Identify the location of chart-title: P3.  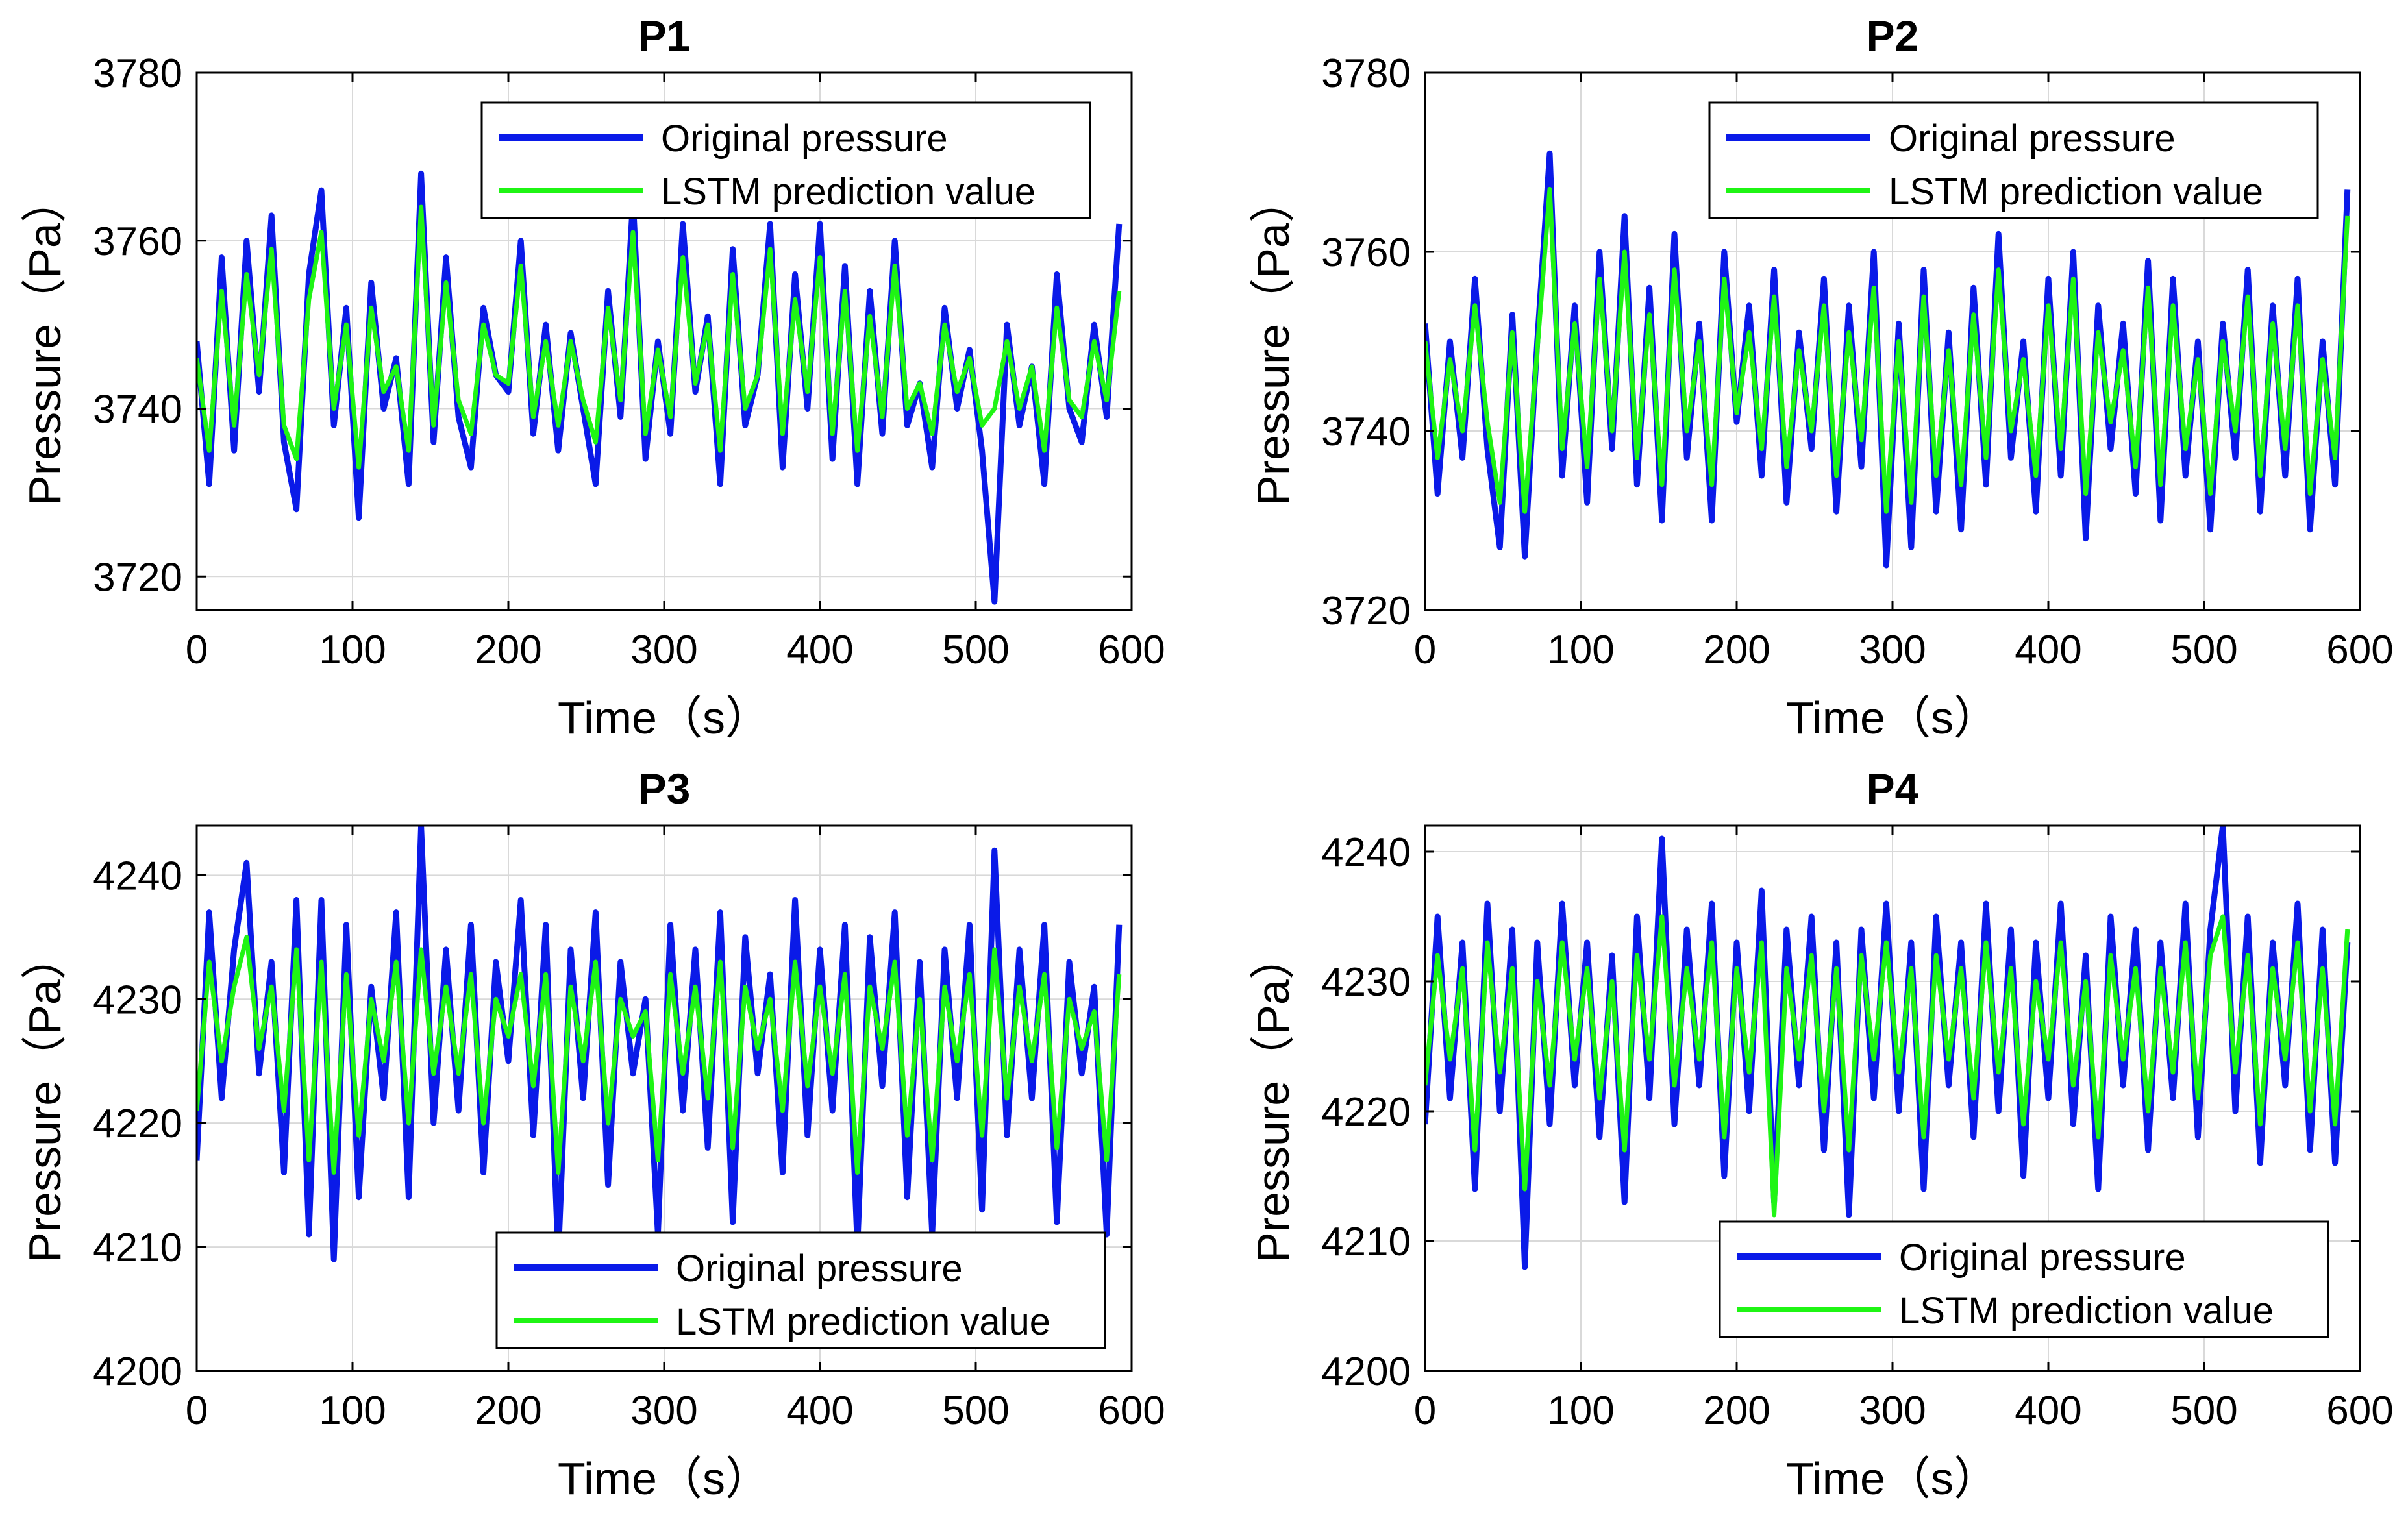
(664, 789).